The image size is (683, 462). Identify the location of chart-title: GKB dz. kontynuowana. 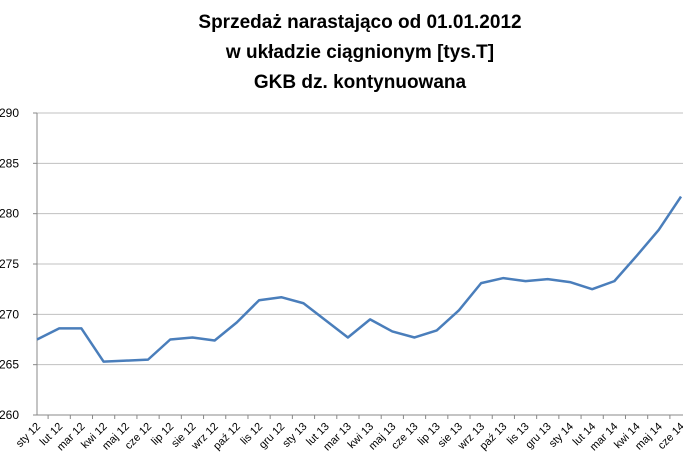
(360, 82).